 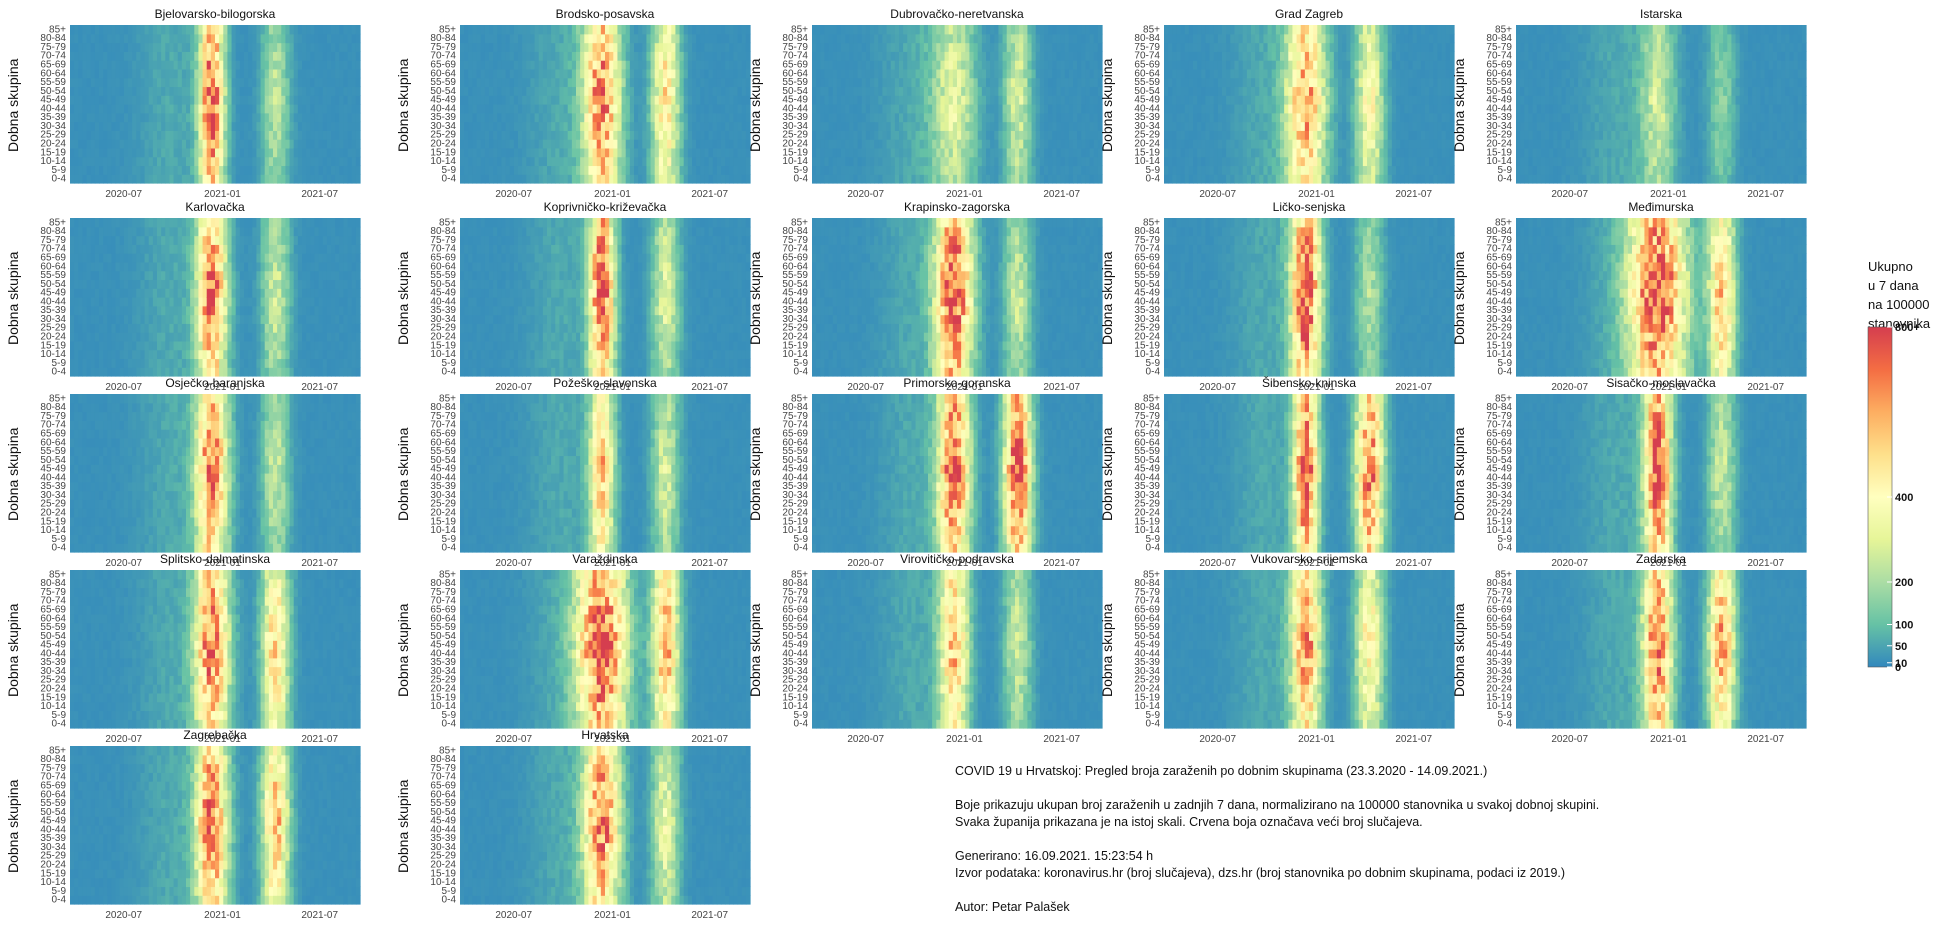 I want to click on y-axis-label: Dobna skupina, so click(x=755, y=105).